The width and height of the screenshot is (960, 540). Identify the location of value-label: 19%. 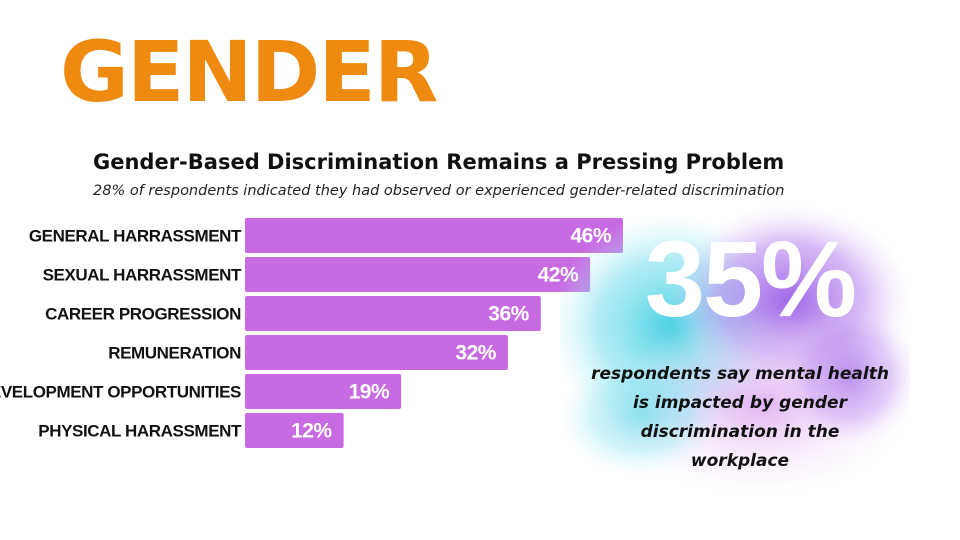
(369, 392).